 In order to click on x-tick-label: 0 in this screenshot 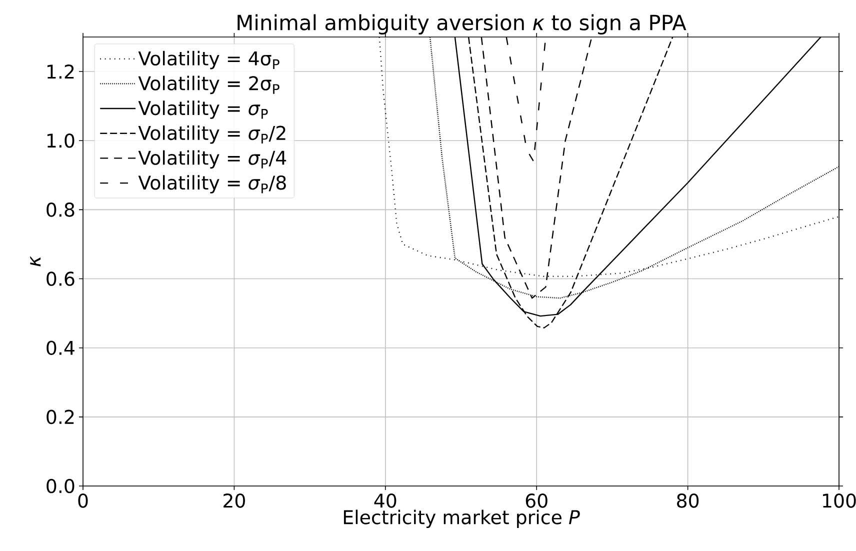, I will do `click(83, 501)`.